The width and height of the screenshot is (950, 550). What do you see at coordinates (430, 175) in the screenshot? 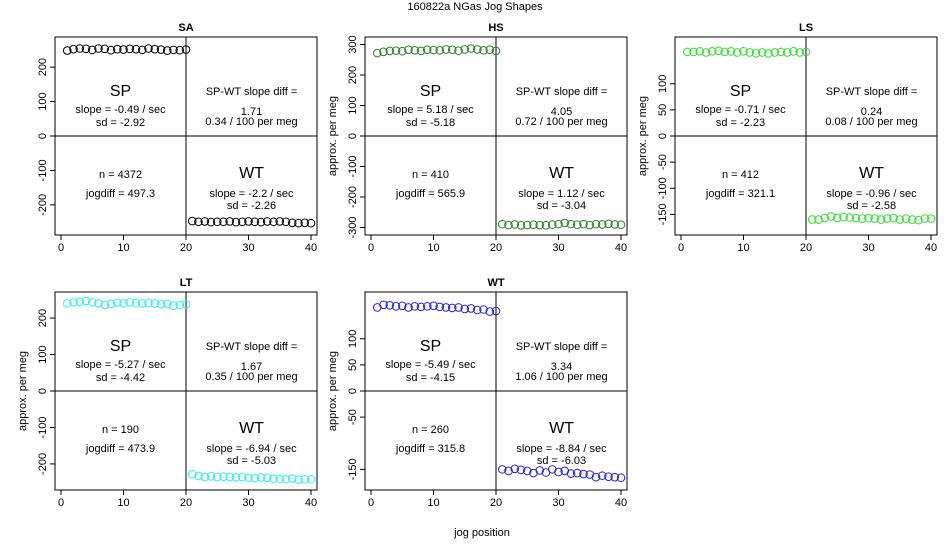
I see `n-count: n = 410` at bounding box center [430, 175].